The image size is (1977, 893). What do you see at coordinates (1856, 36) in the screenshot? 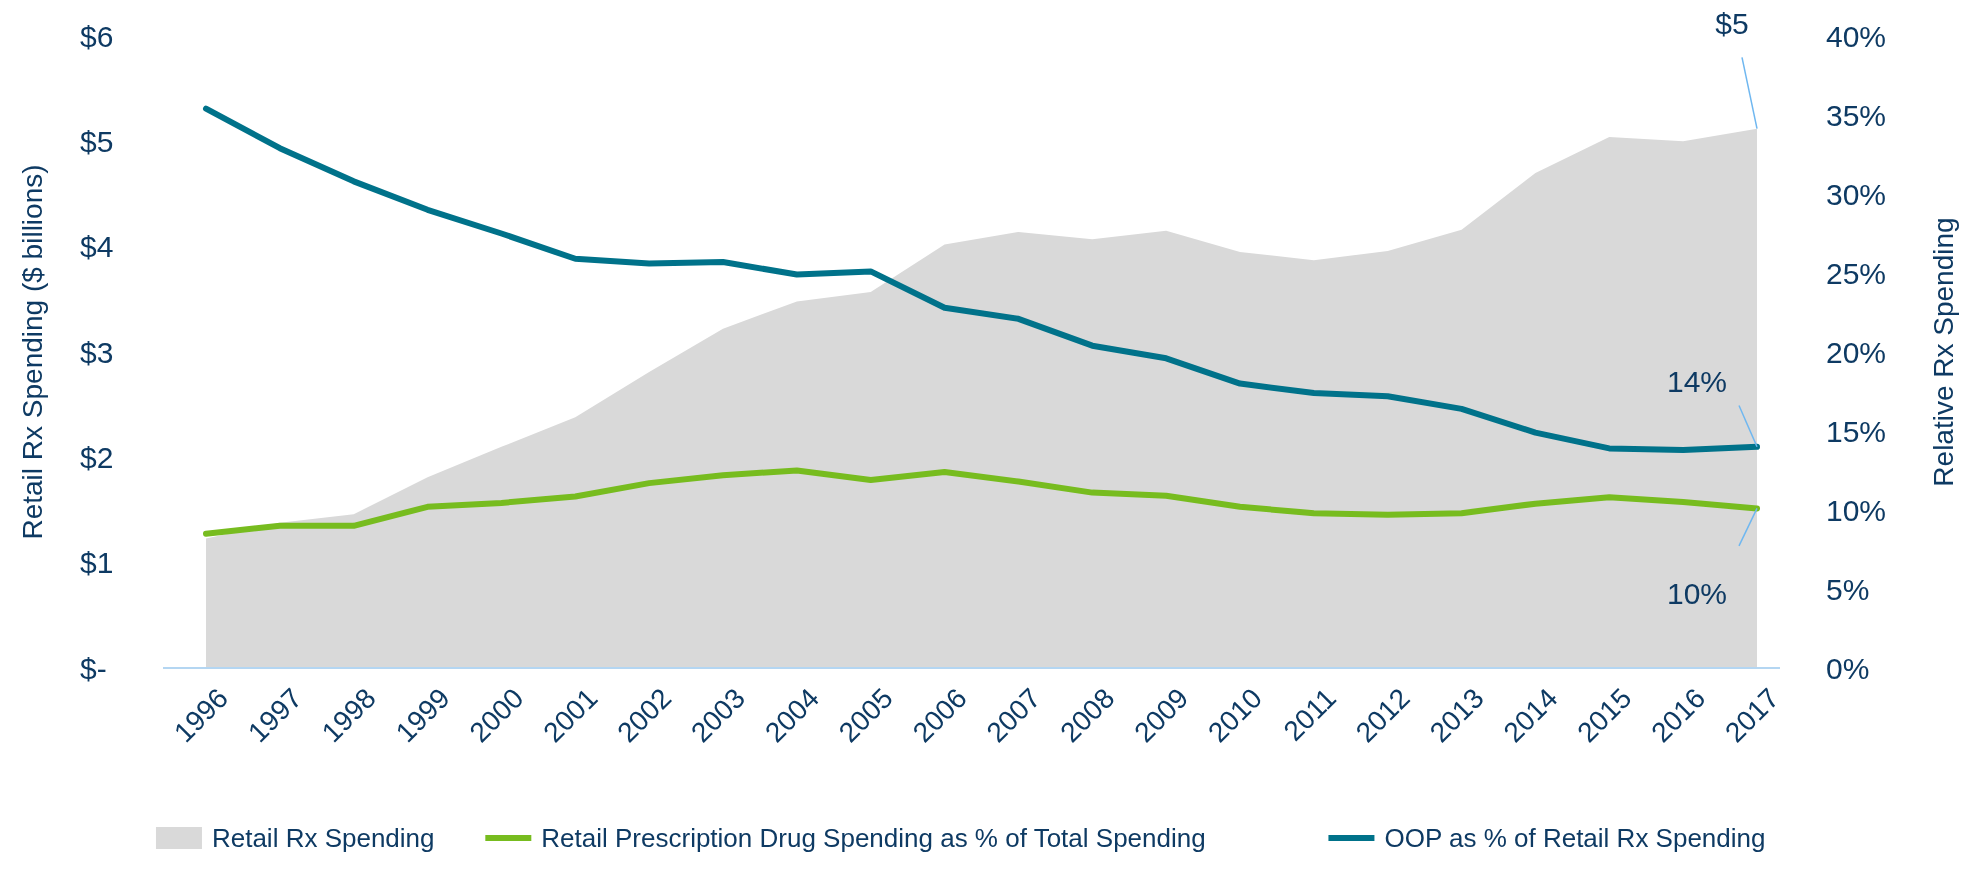
I see `y2-tick-label: 40%` at bounding box center [1856, 36].